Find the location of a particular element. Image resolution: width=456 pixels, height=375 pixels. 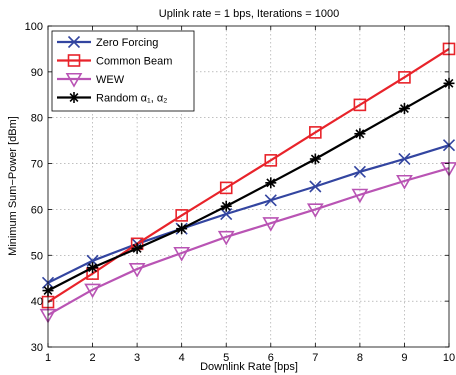

legend-entry: Zero Forcing is located at coordinates (107, 42).